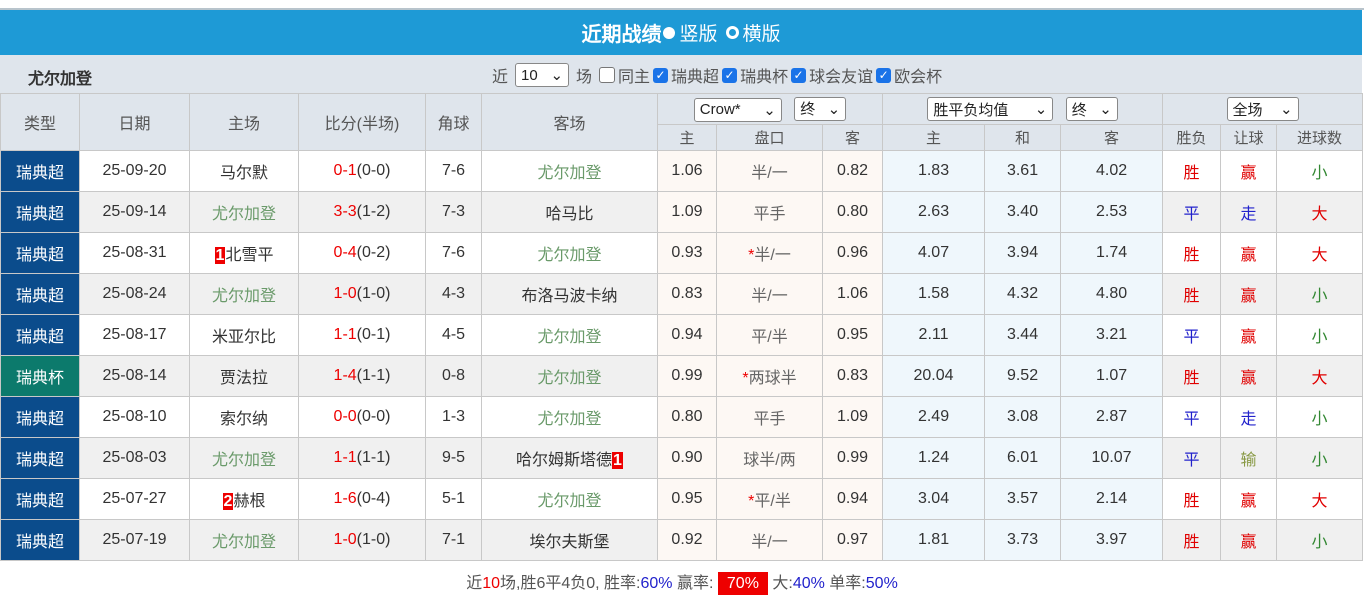 The height and width of the screenshot is (595, 1364). I want to click on radio-horizontal, so click(732, 32).